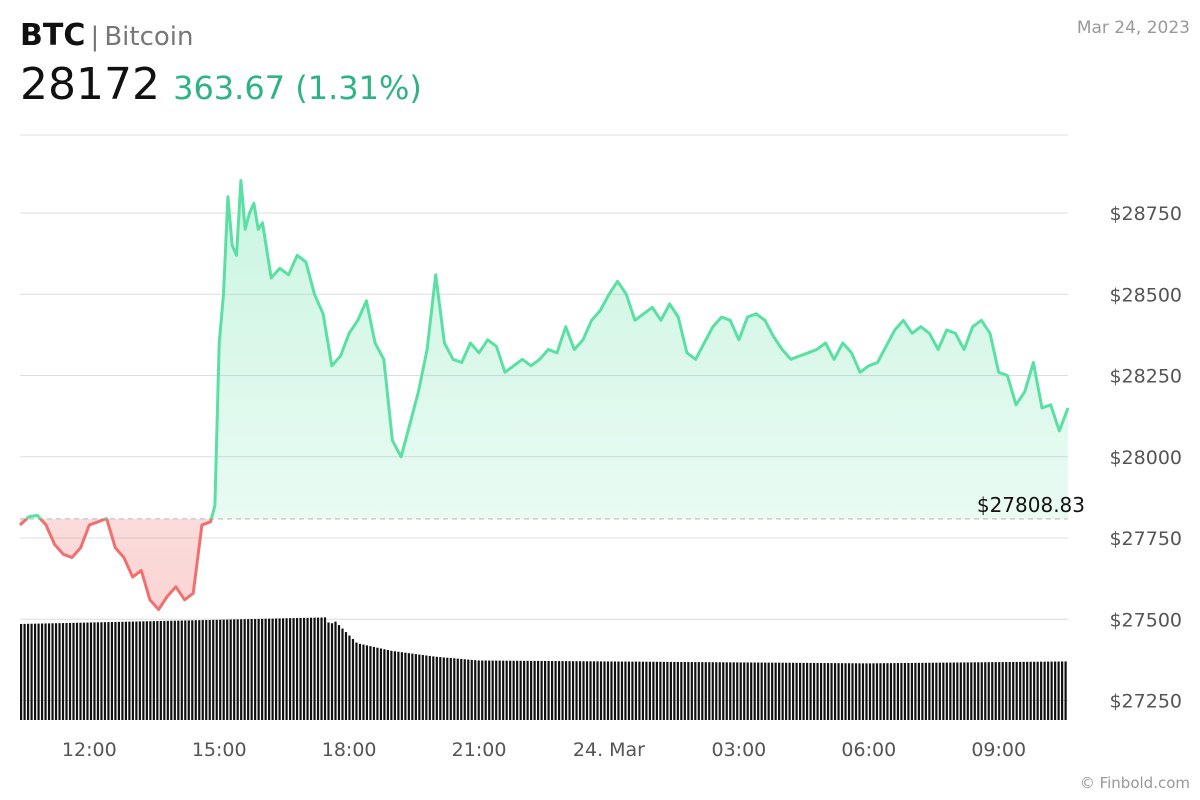  I want to click on x-tick-label: 09:00, so click(998, 750).